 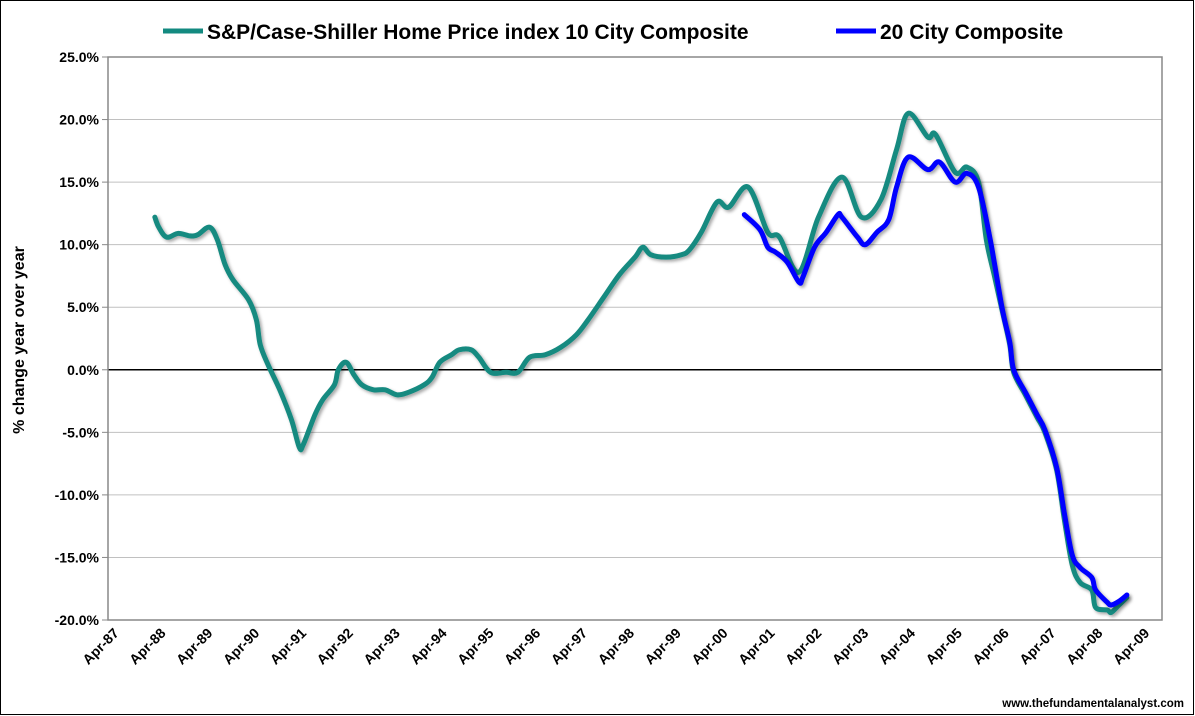 I want to click on y-tick-label: 20.0%, so click(x=79, y=120).